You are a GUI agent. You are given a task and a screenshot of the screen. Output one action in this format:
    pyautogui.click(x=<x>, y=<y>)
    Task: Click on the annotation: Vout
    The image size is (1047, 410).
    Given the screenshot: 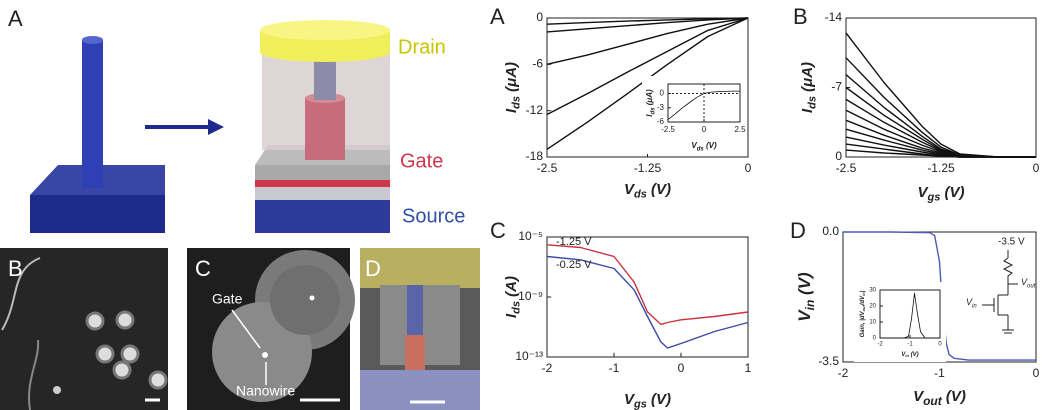 What is the action you would take?
    pyautogui.click(x=1028, y=283)
    